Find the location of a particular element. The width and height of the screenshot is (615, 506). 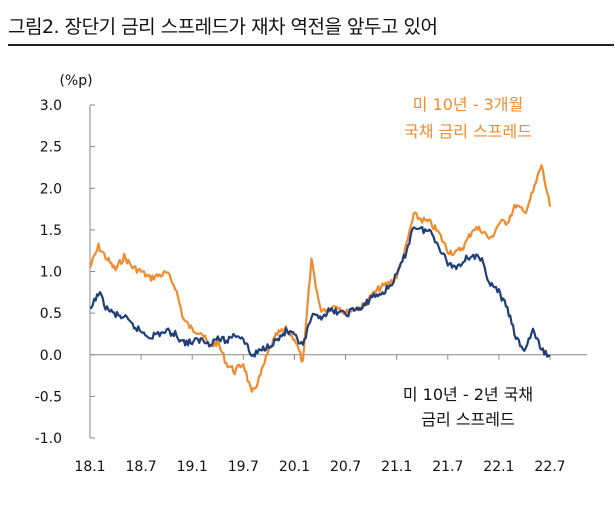

navy-series-label-line-1: 미 10년 - 2년 국채 is located at coordinates (468, 394).